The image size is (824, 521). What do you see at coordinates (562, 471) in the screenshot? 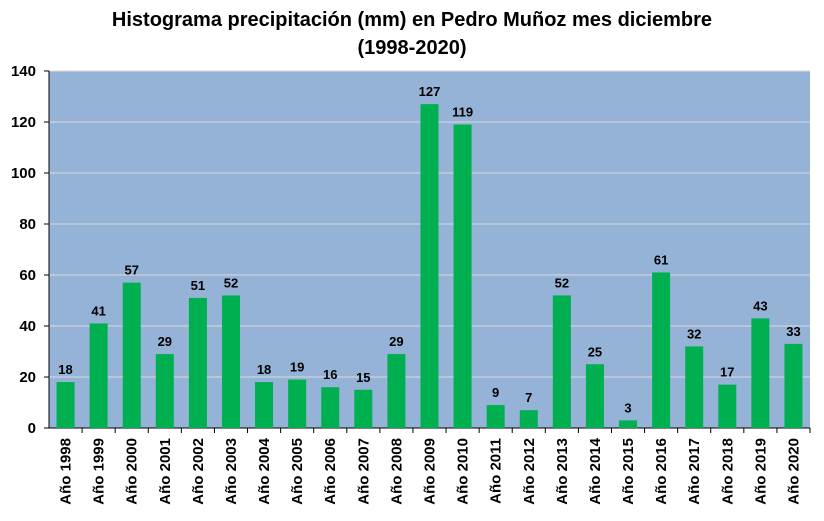
I see `x-tick-label: Año 2013` at bounding box center [562, 471].